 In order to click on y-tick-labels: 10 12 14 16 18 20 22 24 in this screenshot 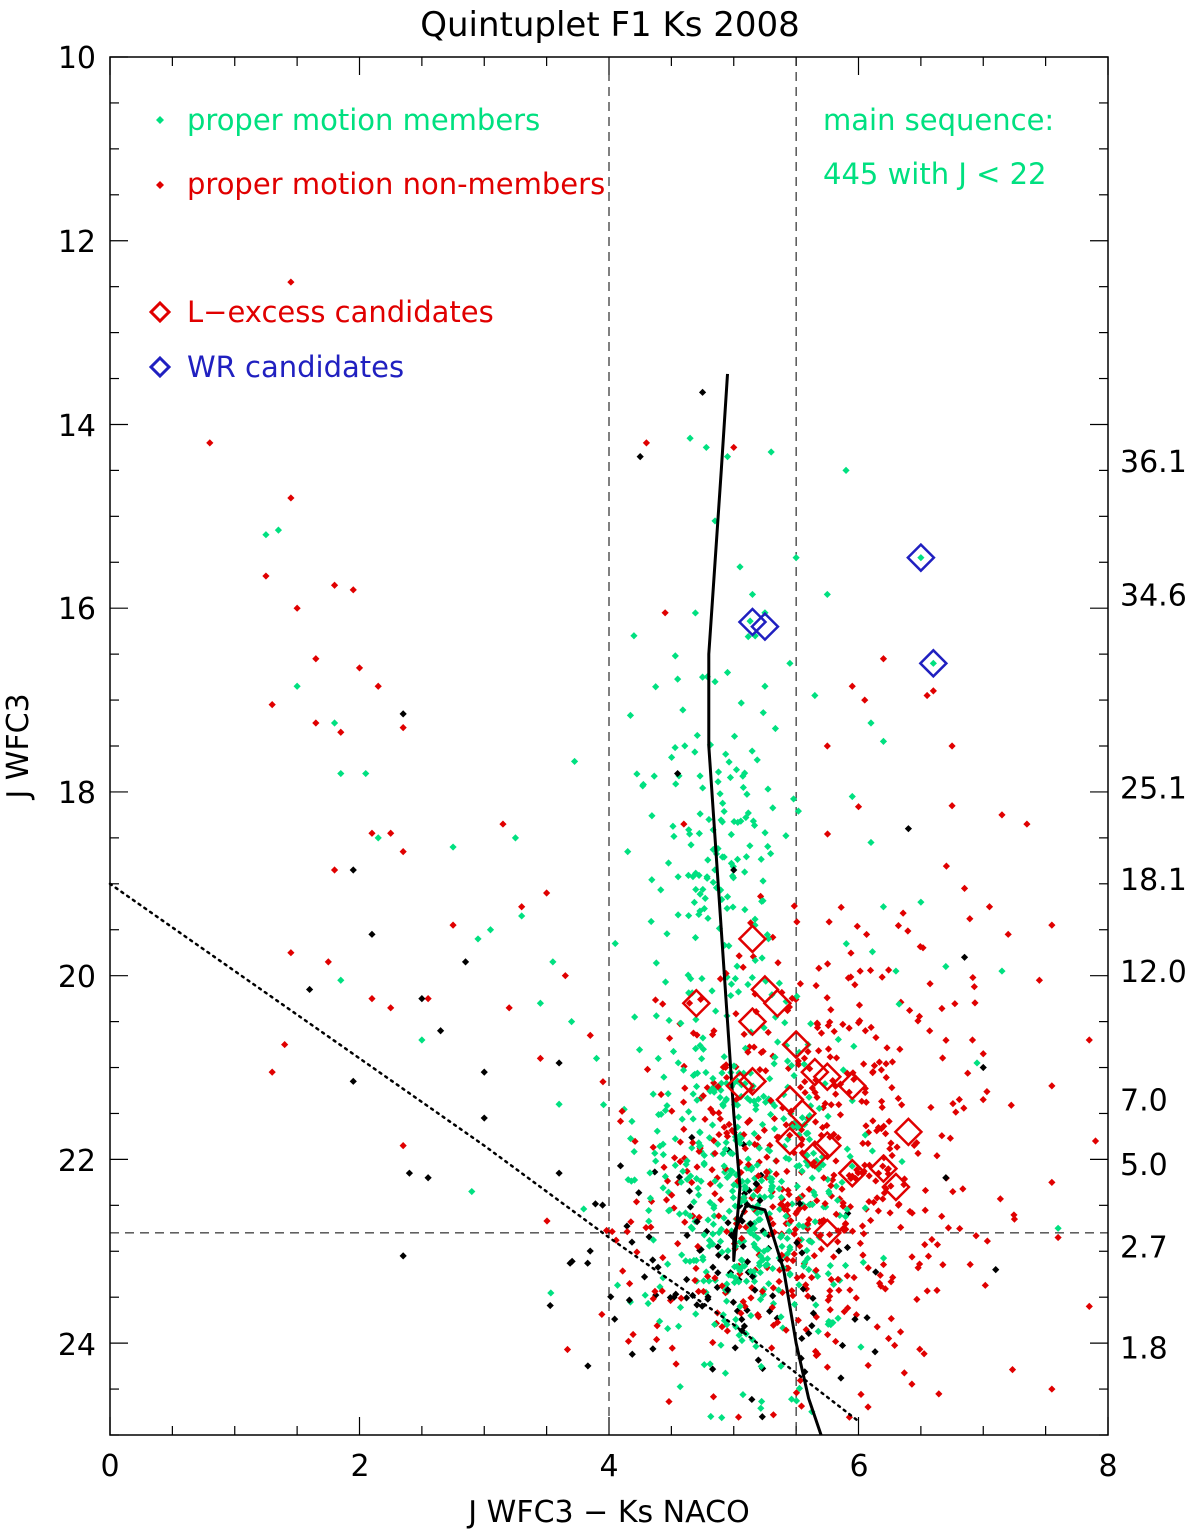, I will do `click(77, 702)`.